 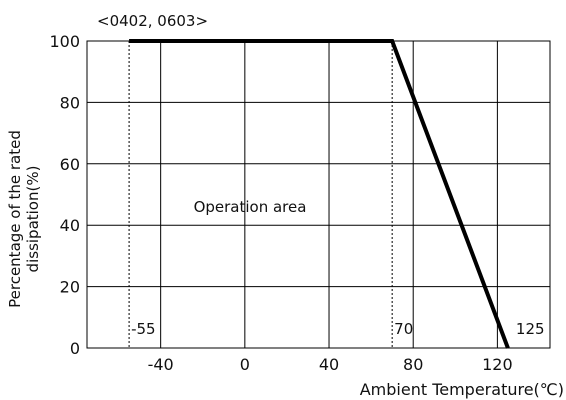 I want to click on x-tick-label: 120, so click(x=497, y=364).